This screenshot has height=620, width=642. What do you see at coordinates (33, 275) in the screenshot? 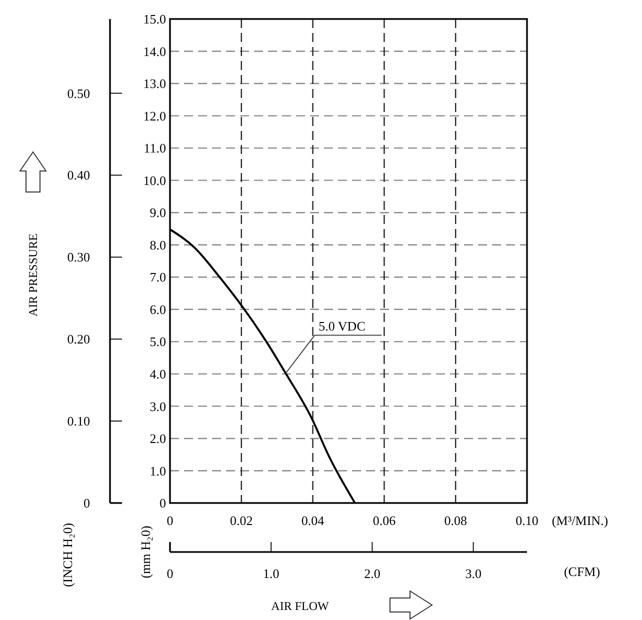
I see `text: AIR PRESSURE` at bounding box center [33, 275].